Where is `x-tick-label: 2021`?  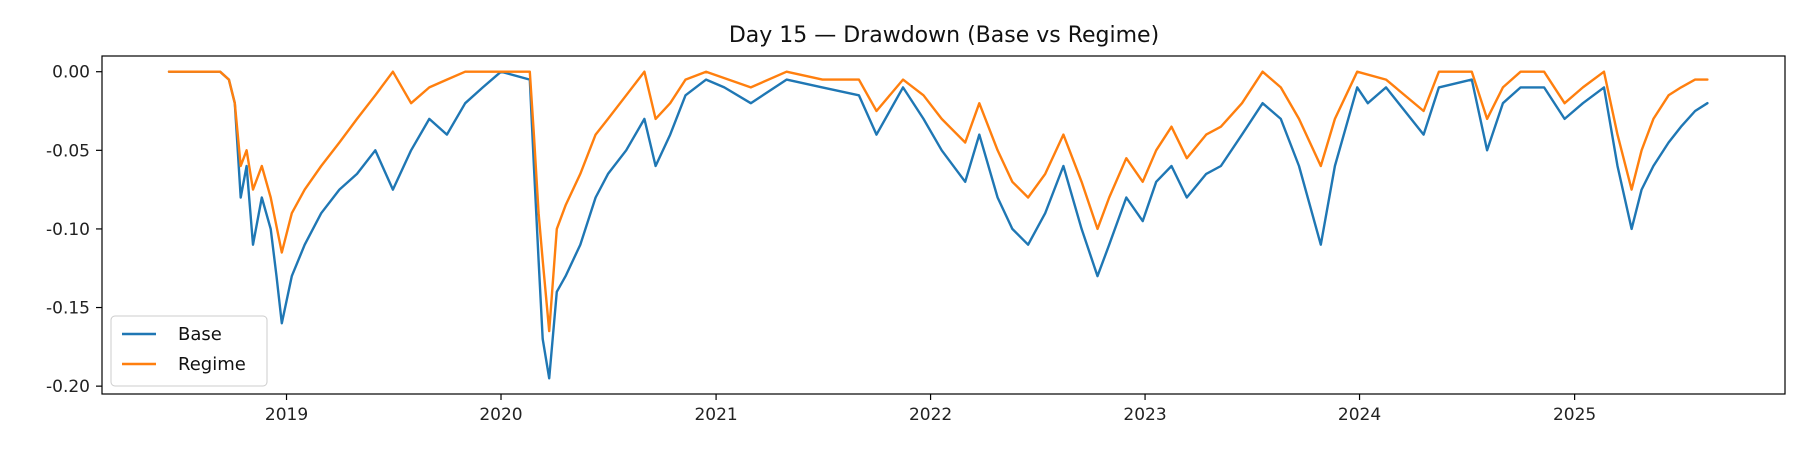
x-tick-label: 2021 is located at coordinates (715, 415).